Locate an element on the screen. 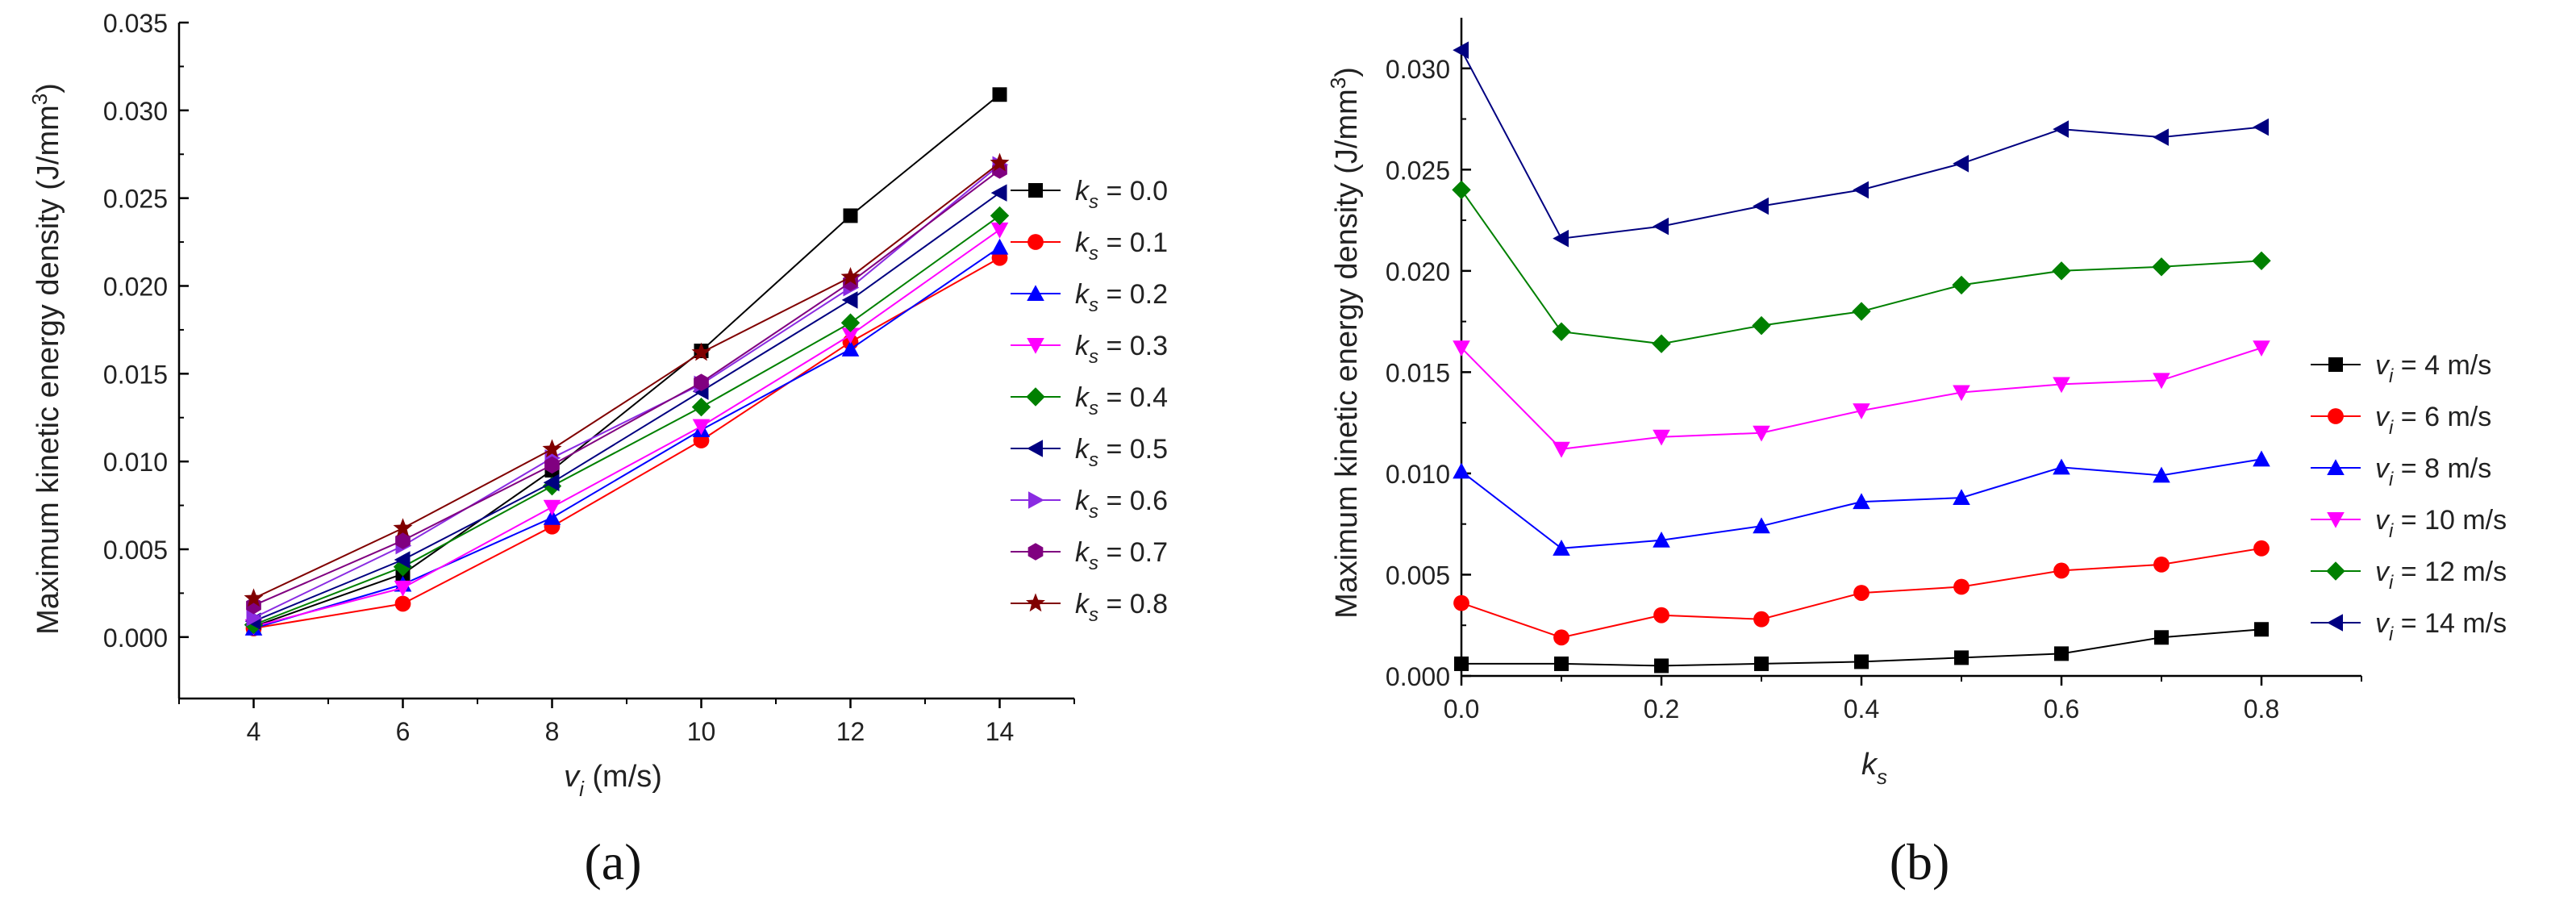 Image resolution: width=2576 pixels, height=905 pixels. legend-label: ks = 0.0 is located at coordinates (1121, 194).